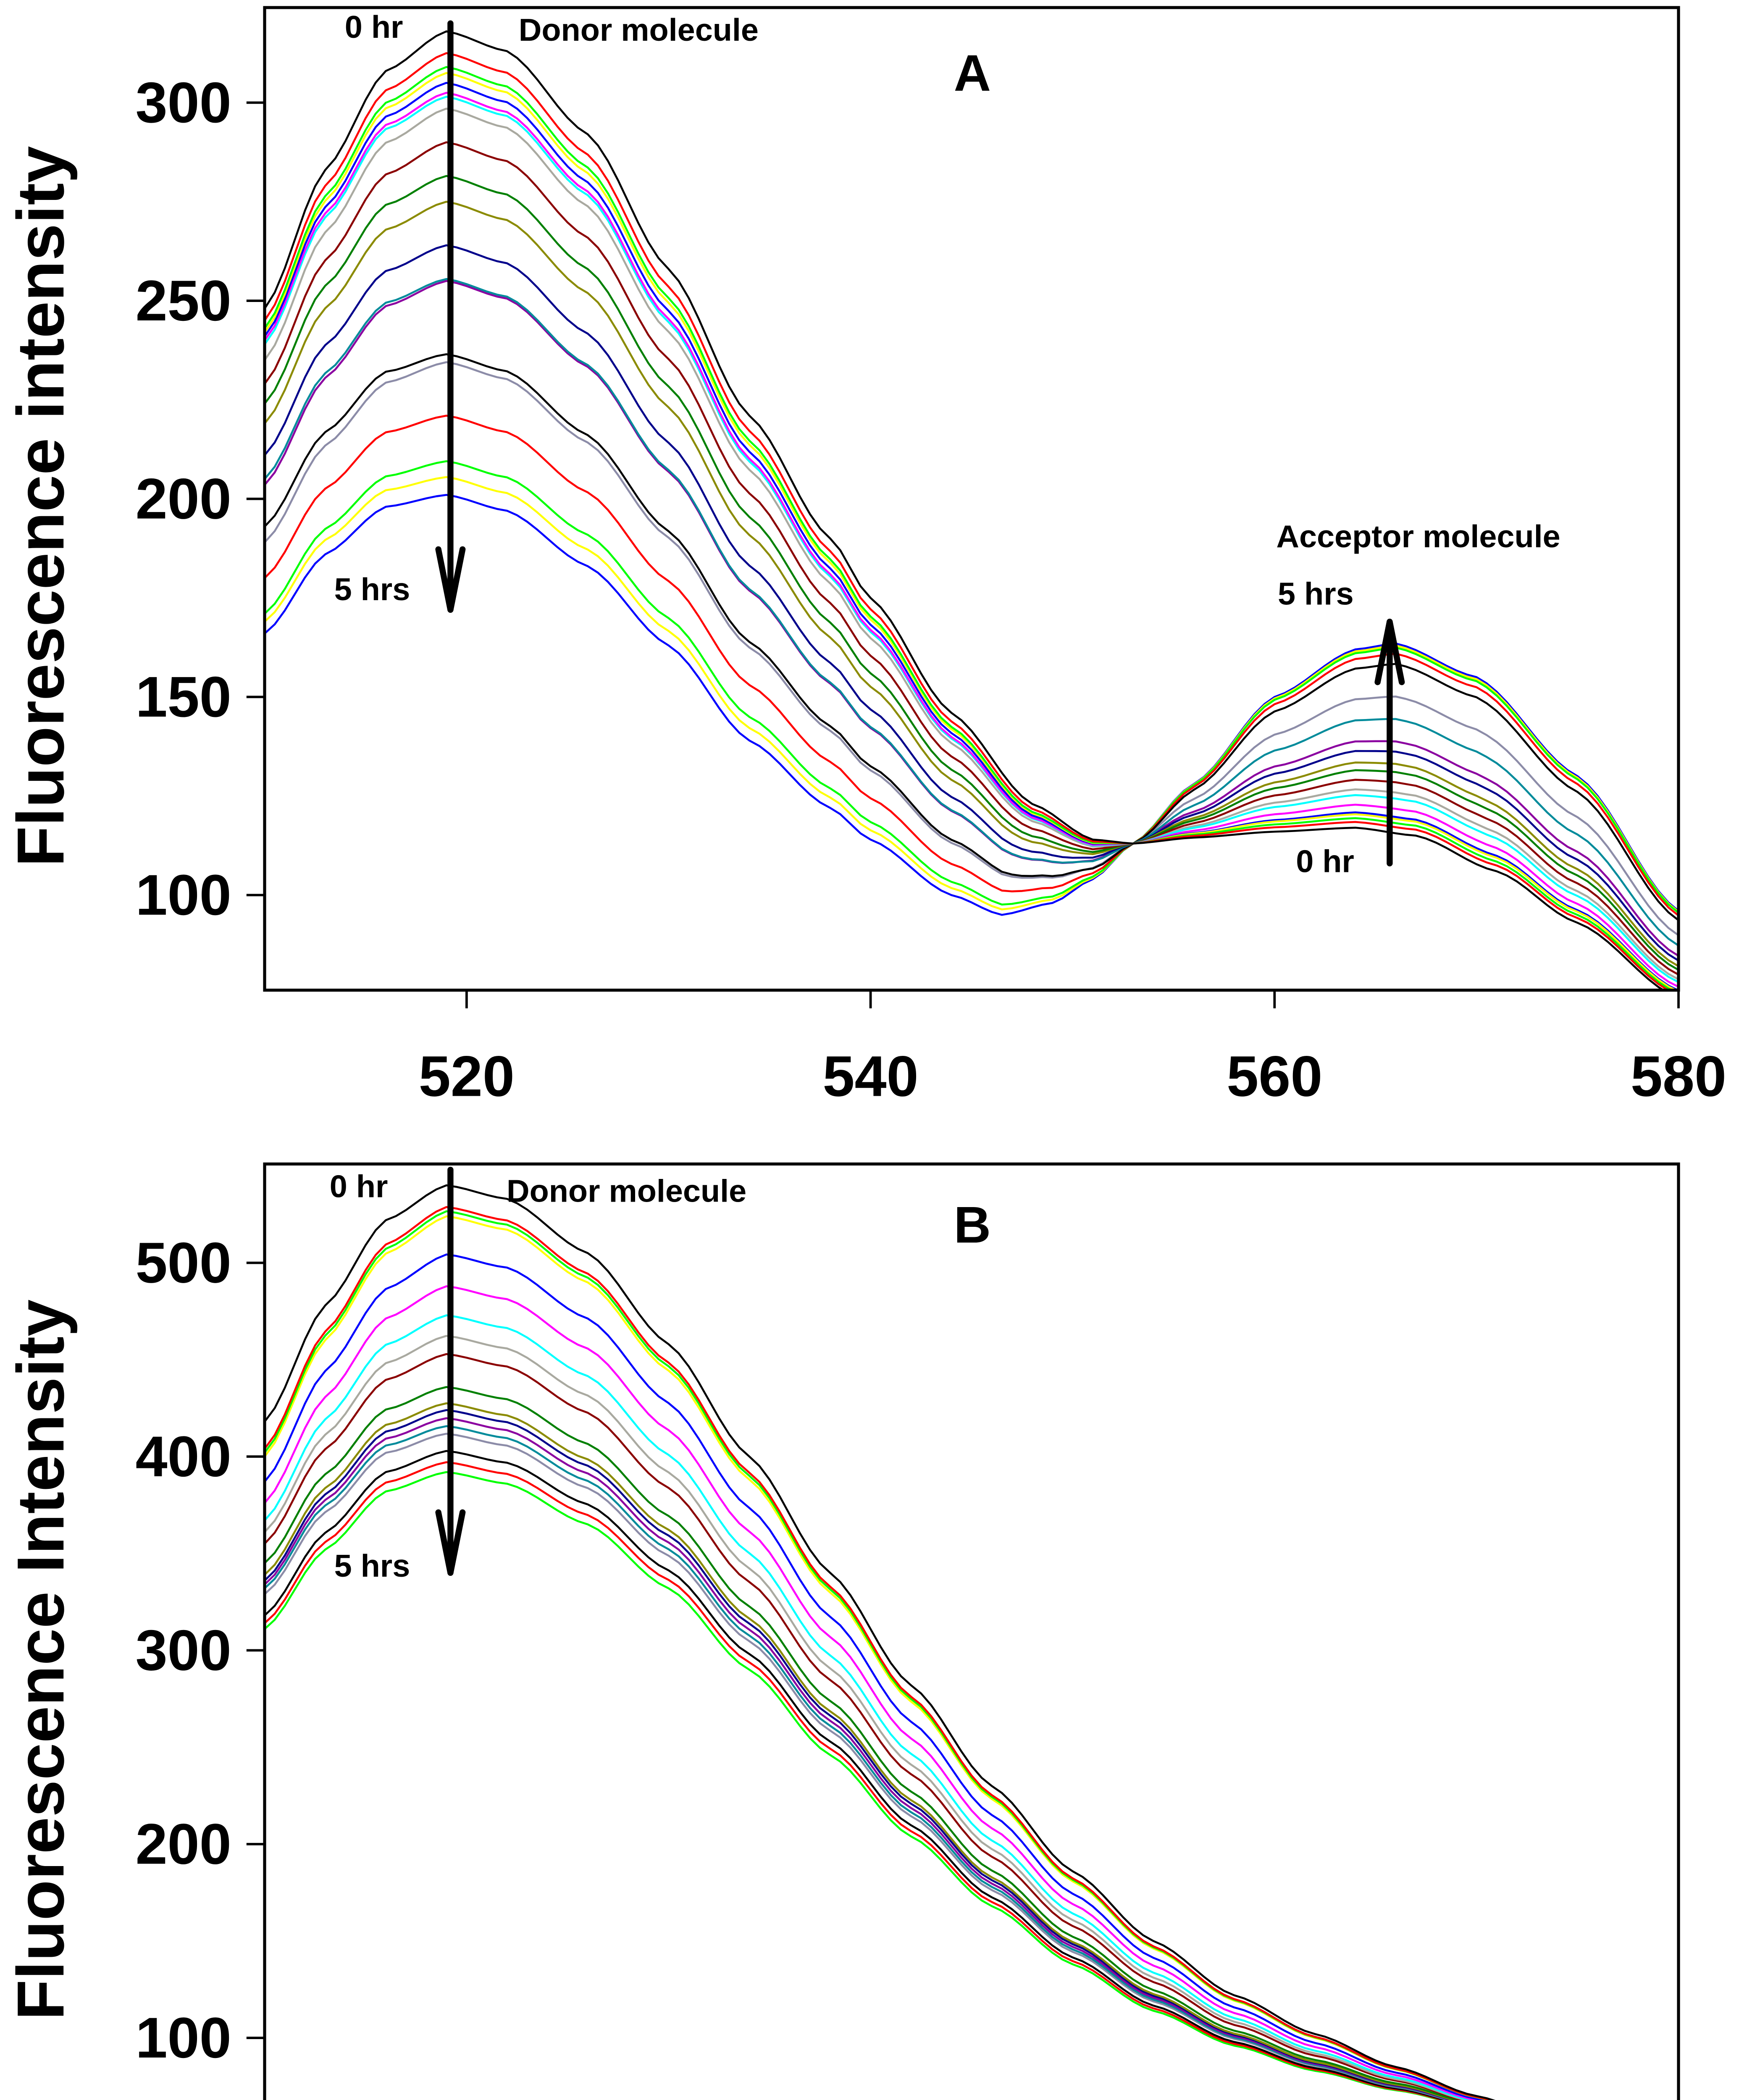 The height and width of the screenshot is (2100, 1739). What do you see at coordinates (183, 696) in the screenshot?
I see `panel-a-y-tick-label: 150` at bounding box center [183, 696].